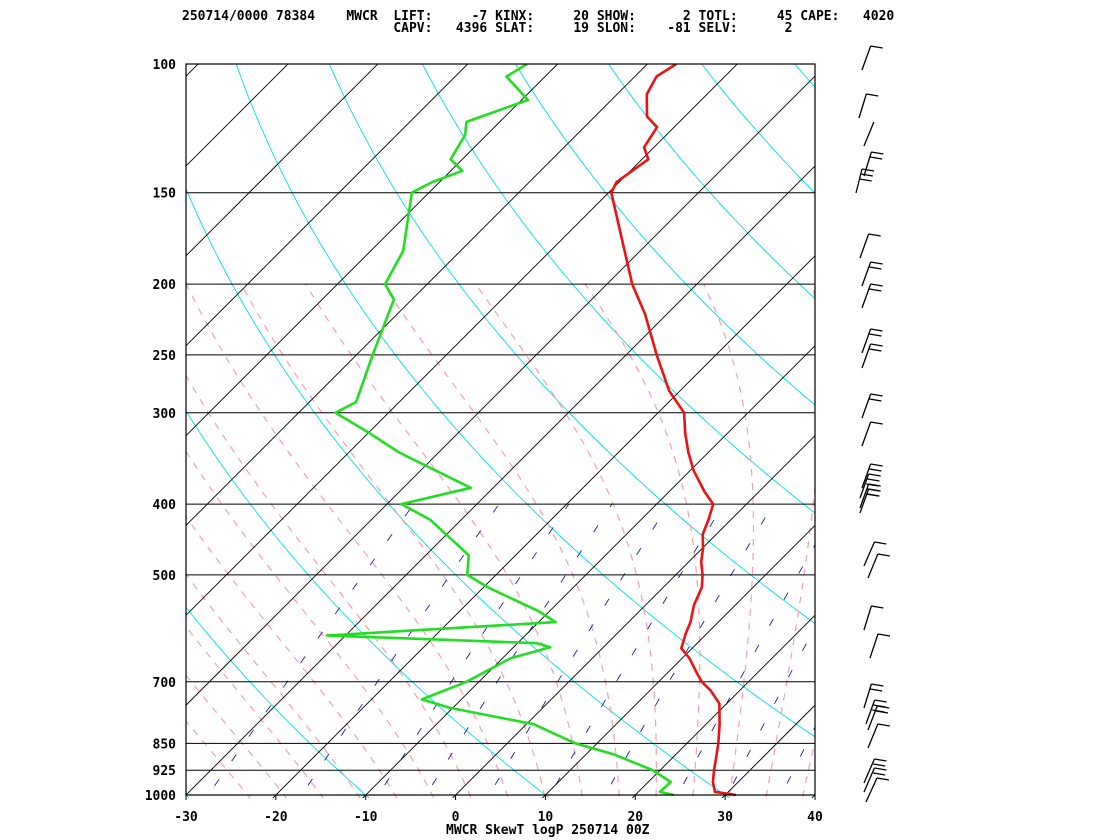 This screenshot has height=840, width=1120. What do you see at coordinates (165, 356) in the screenshot?
I see `pressure-tick-label: 250` at bounding box center [165, 356].